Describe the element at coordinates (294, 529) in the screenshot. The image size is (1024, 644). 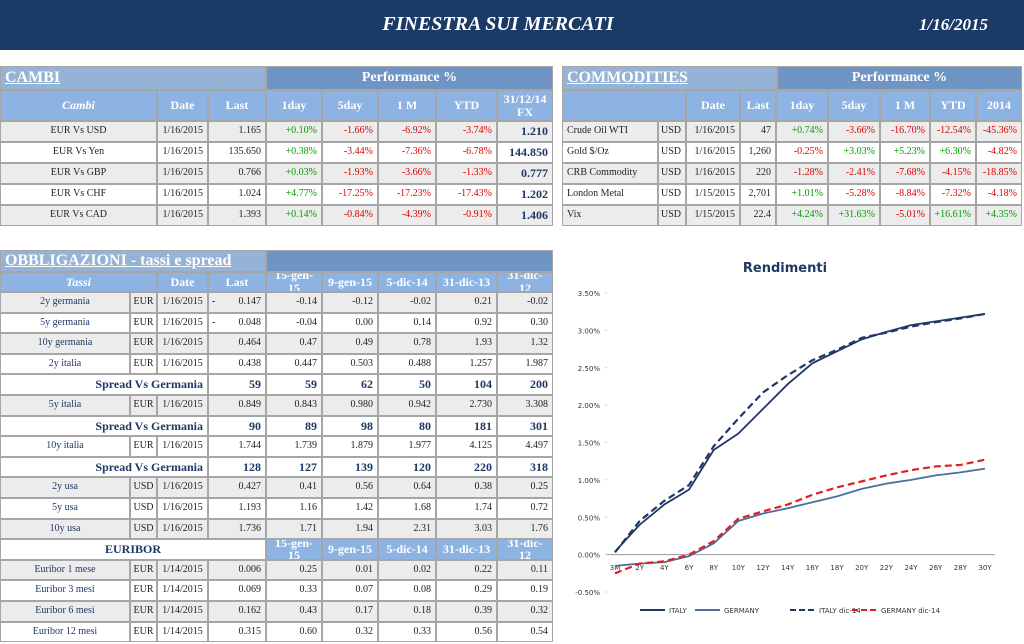
I see `history: 1.71` at that location.